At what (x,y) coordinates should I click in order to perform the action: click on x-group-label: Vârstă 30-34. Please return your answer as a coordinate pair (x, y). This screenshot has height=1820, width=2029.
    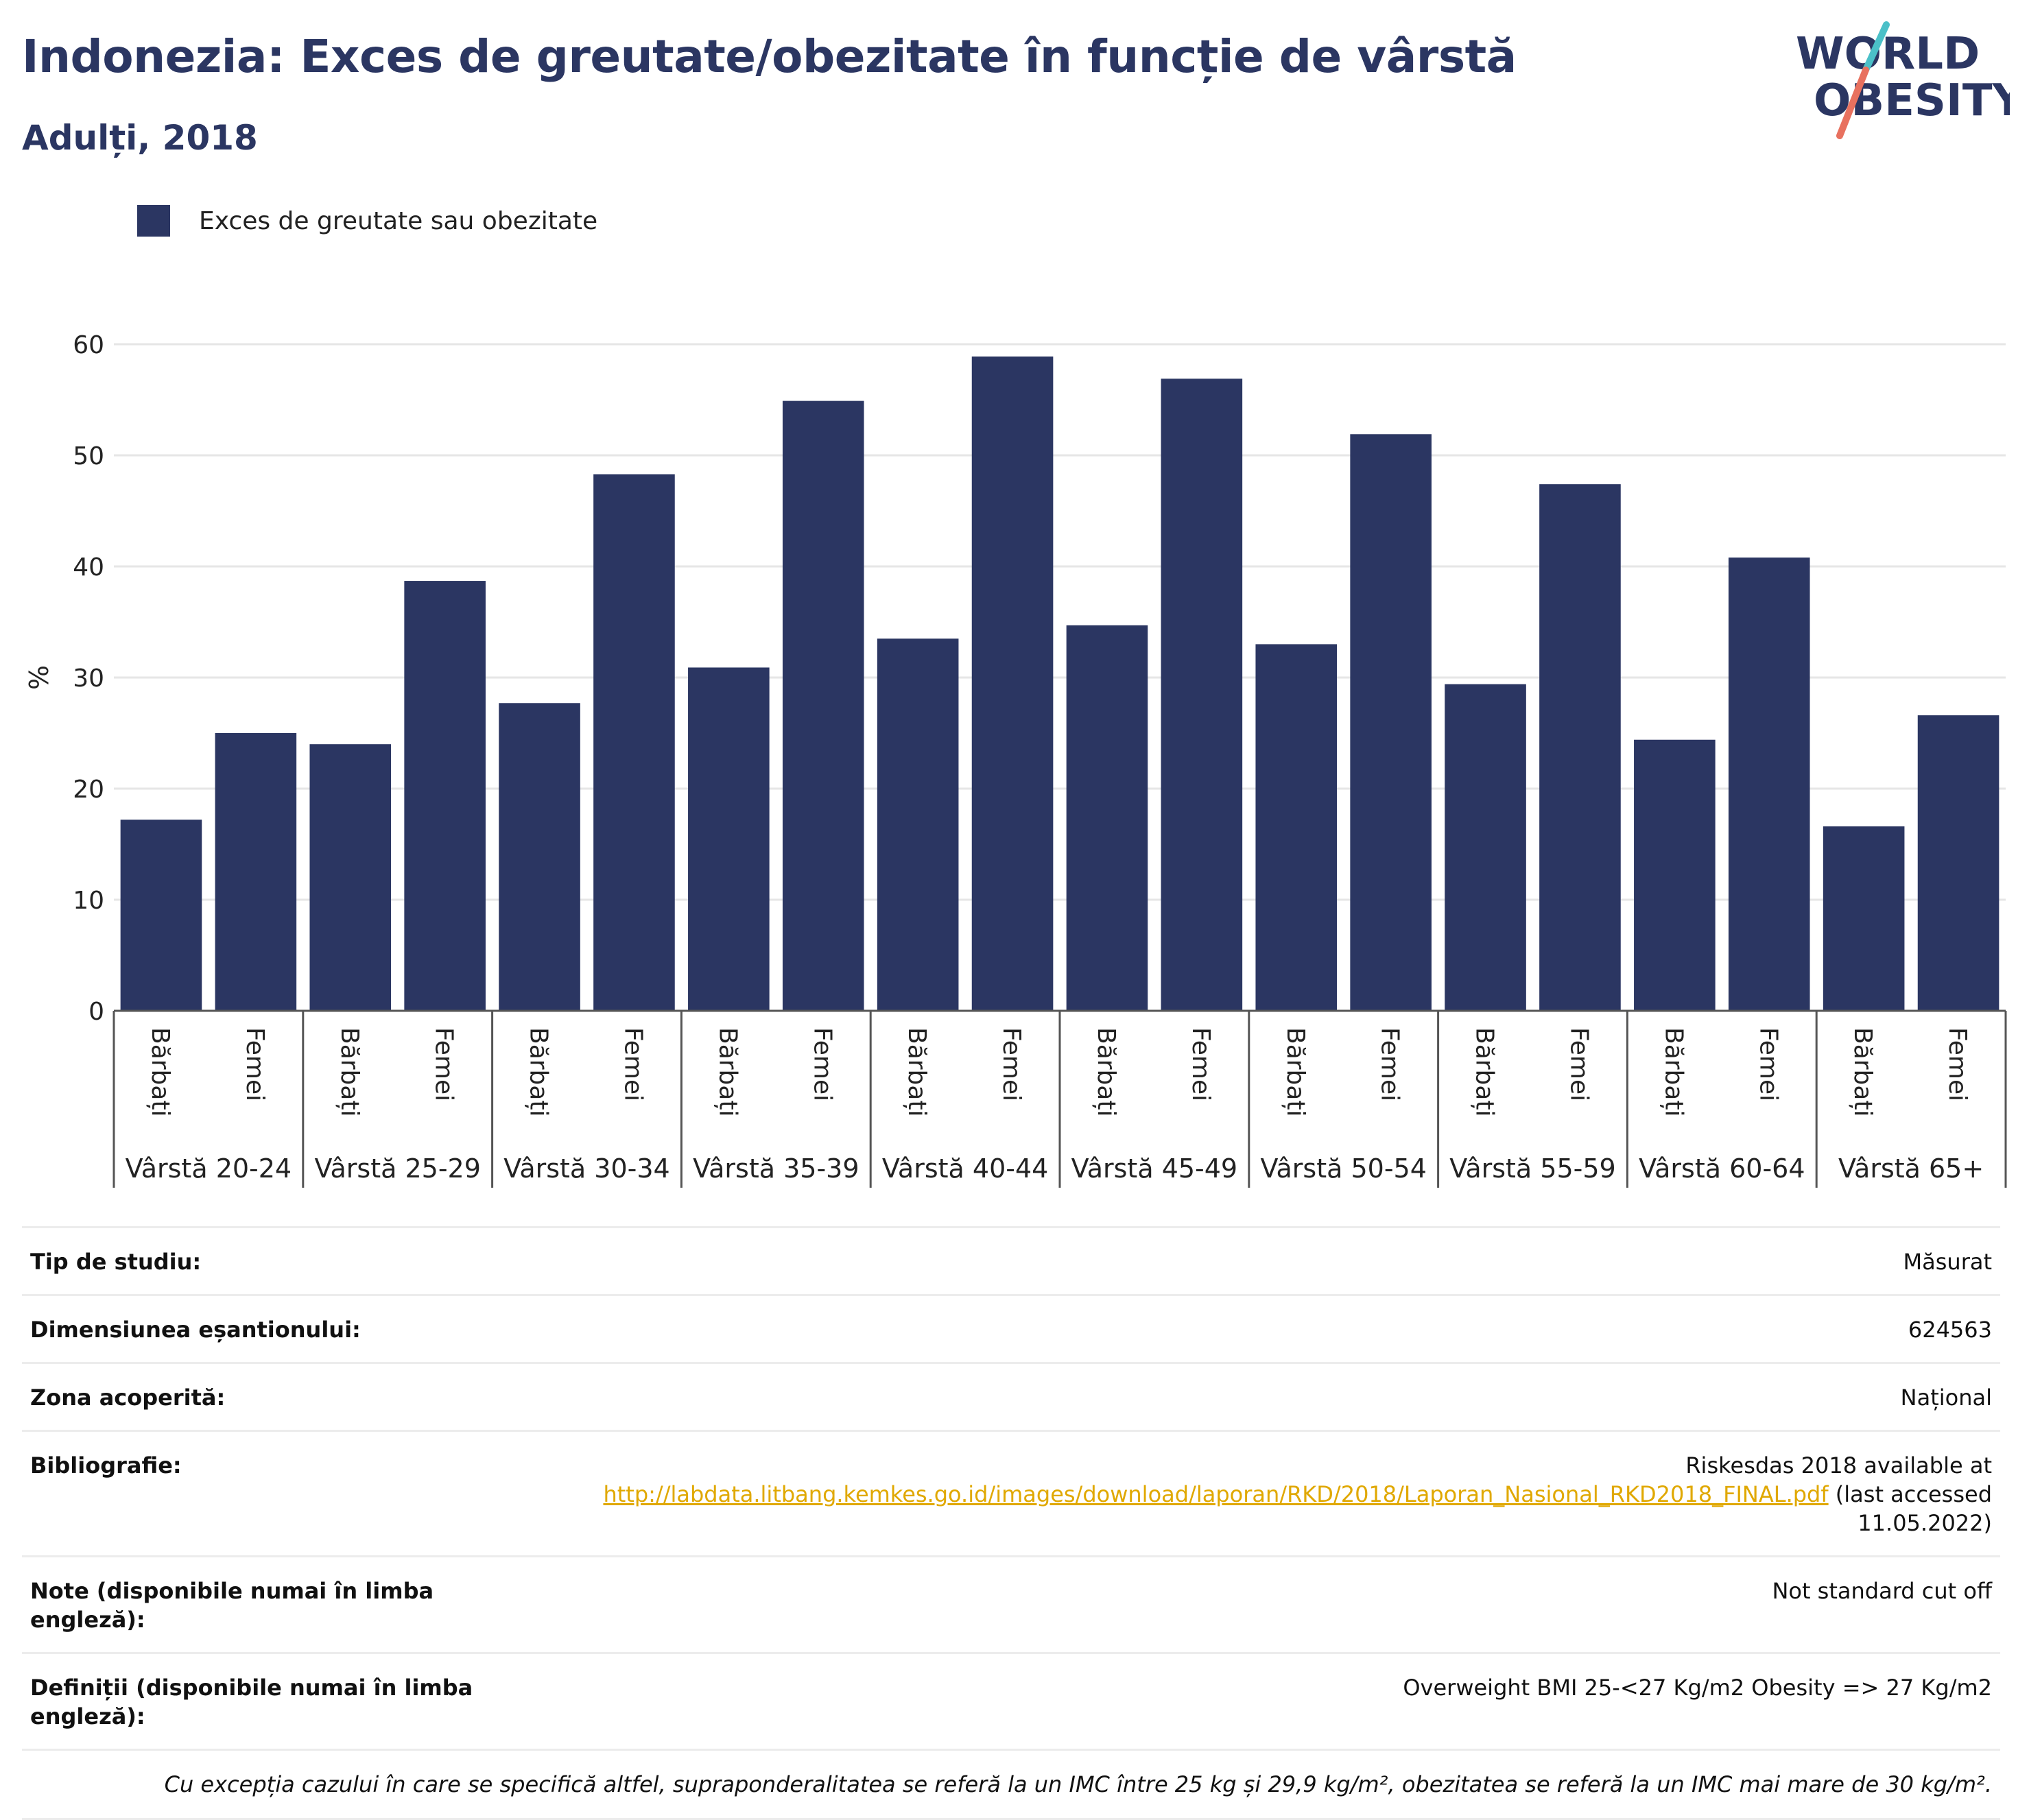
    Looking at the image, I should click on (586, 1168).